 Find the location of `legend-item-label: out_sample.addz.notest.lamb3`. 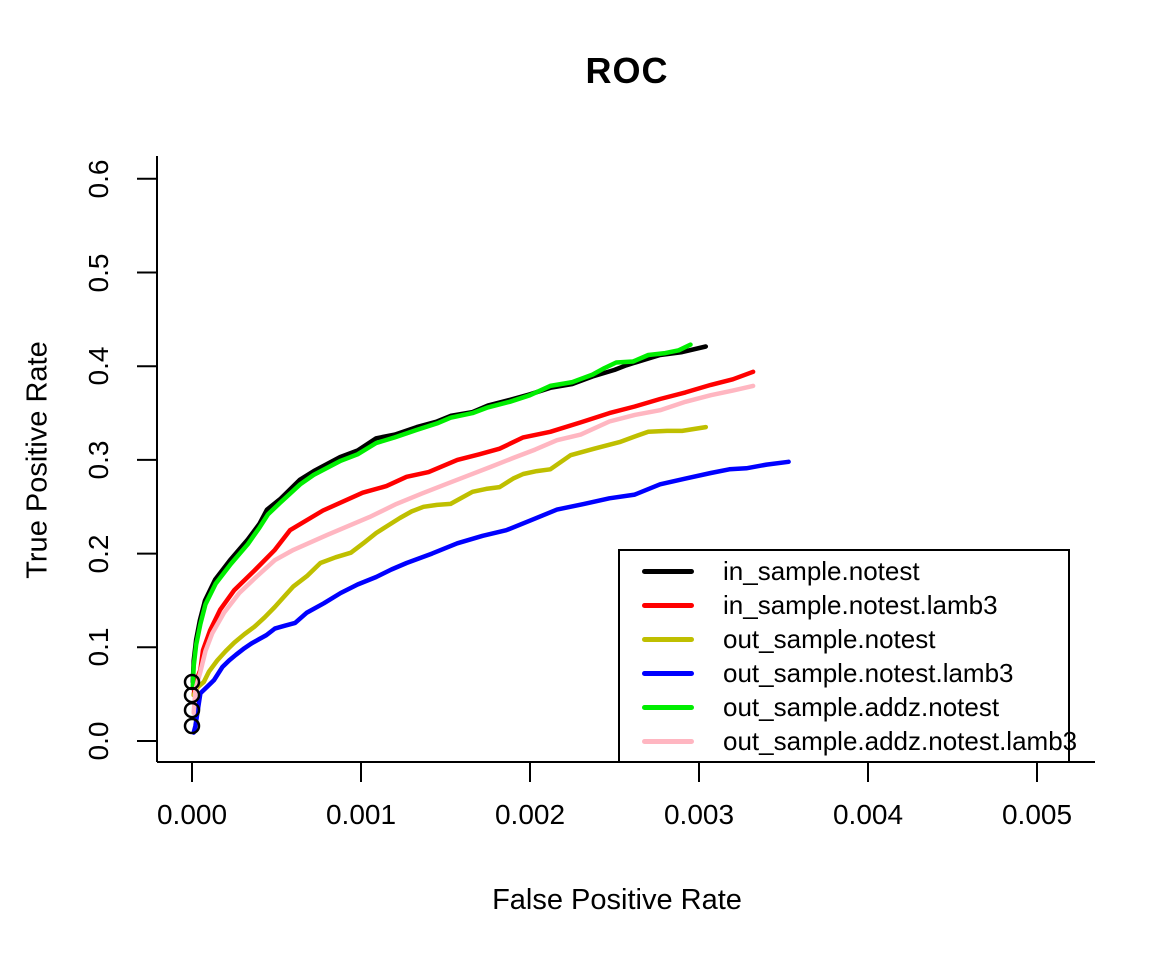

legend-item-label: out_sample.addz.notest.lamb3 is located at coordinates (900, 741).